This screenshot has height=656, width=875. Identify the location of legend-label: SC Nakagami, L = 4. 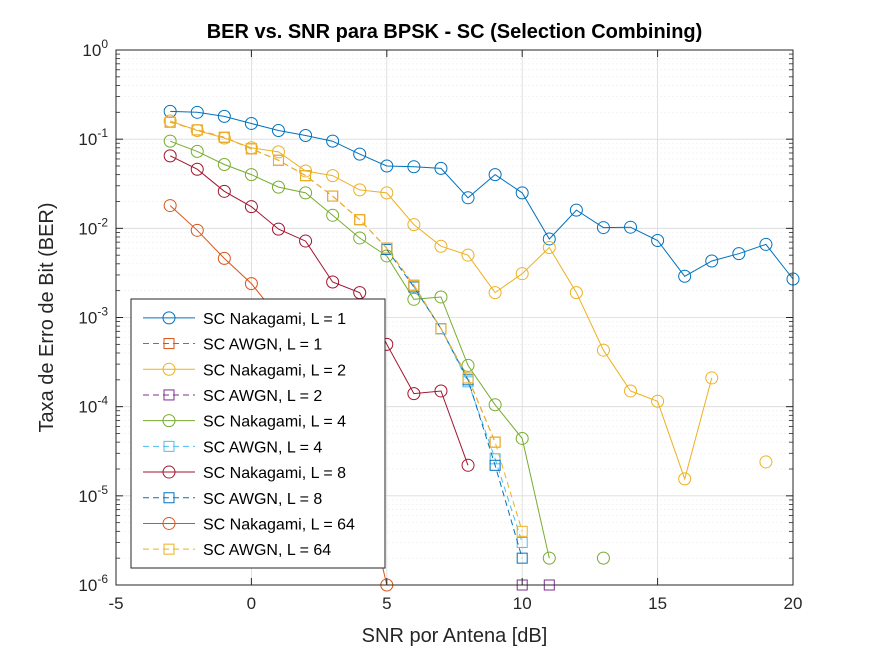
(274, 422).